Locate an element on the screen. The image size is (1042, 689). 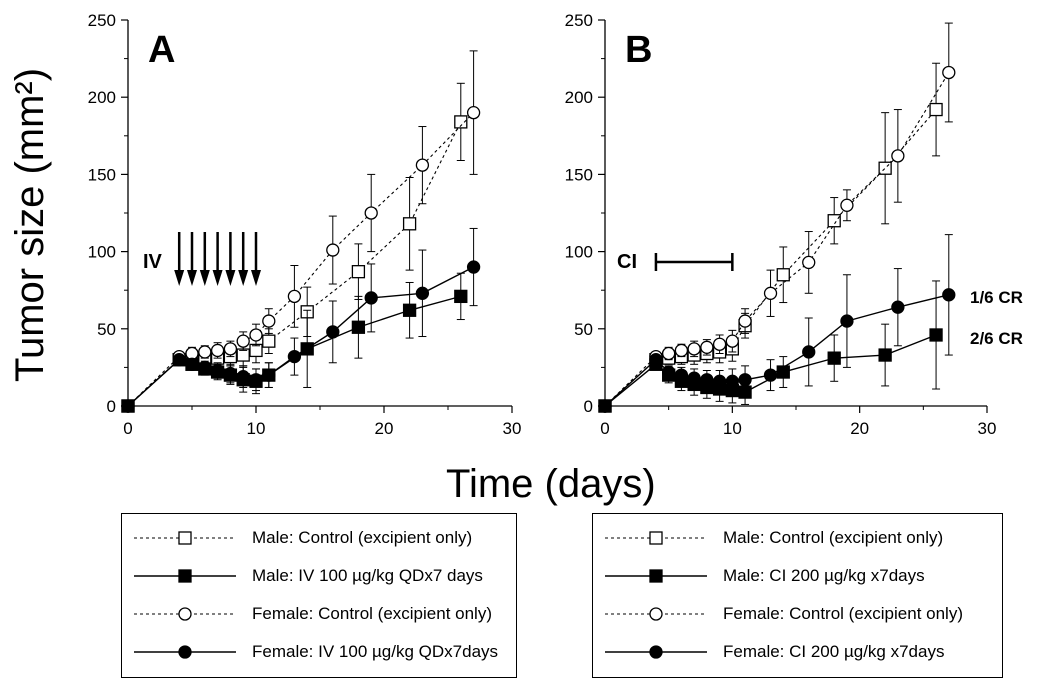
y-axis-title: Tumor size (mm²) is located at coordinates (30, 224).